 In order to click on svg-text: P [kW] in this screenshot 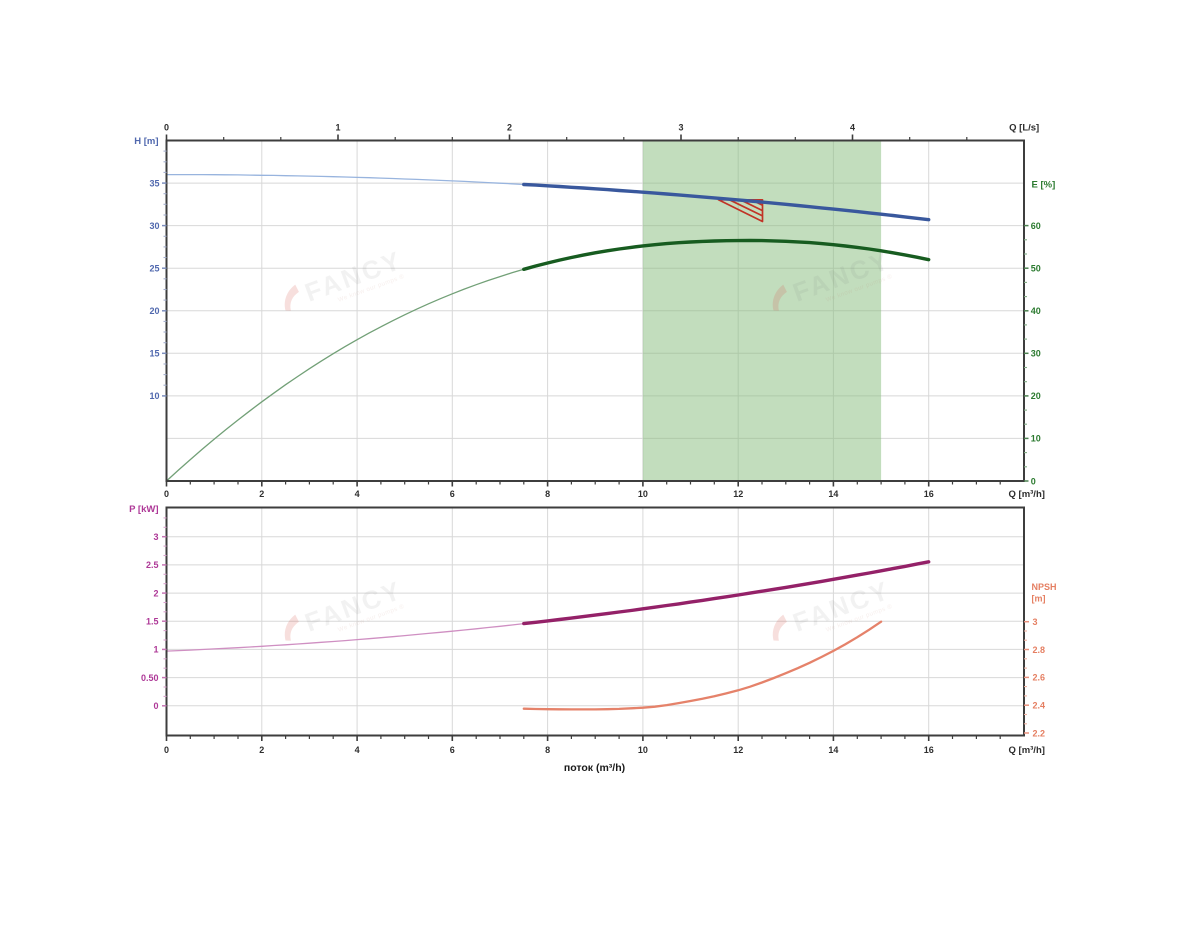, I will do `click(143, 509)`.